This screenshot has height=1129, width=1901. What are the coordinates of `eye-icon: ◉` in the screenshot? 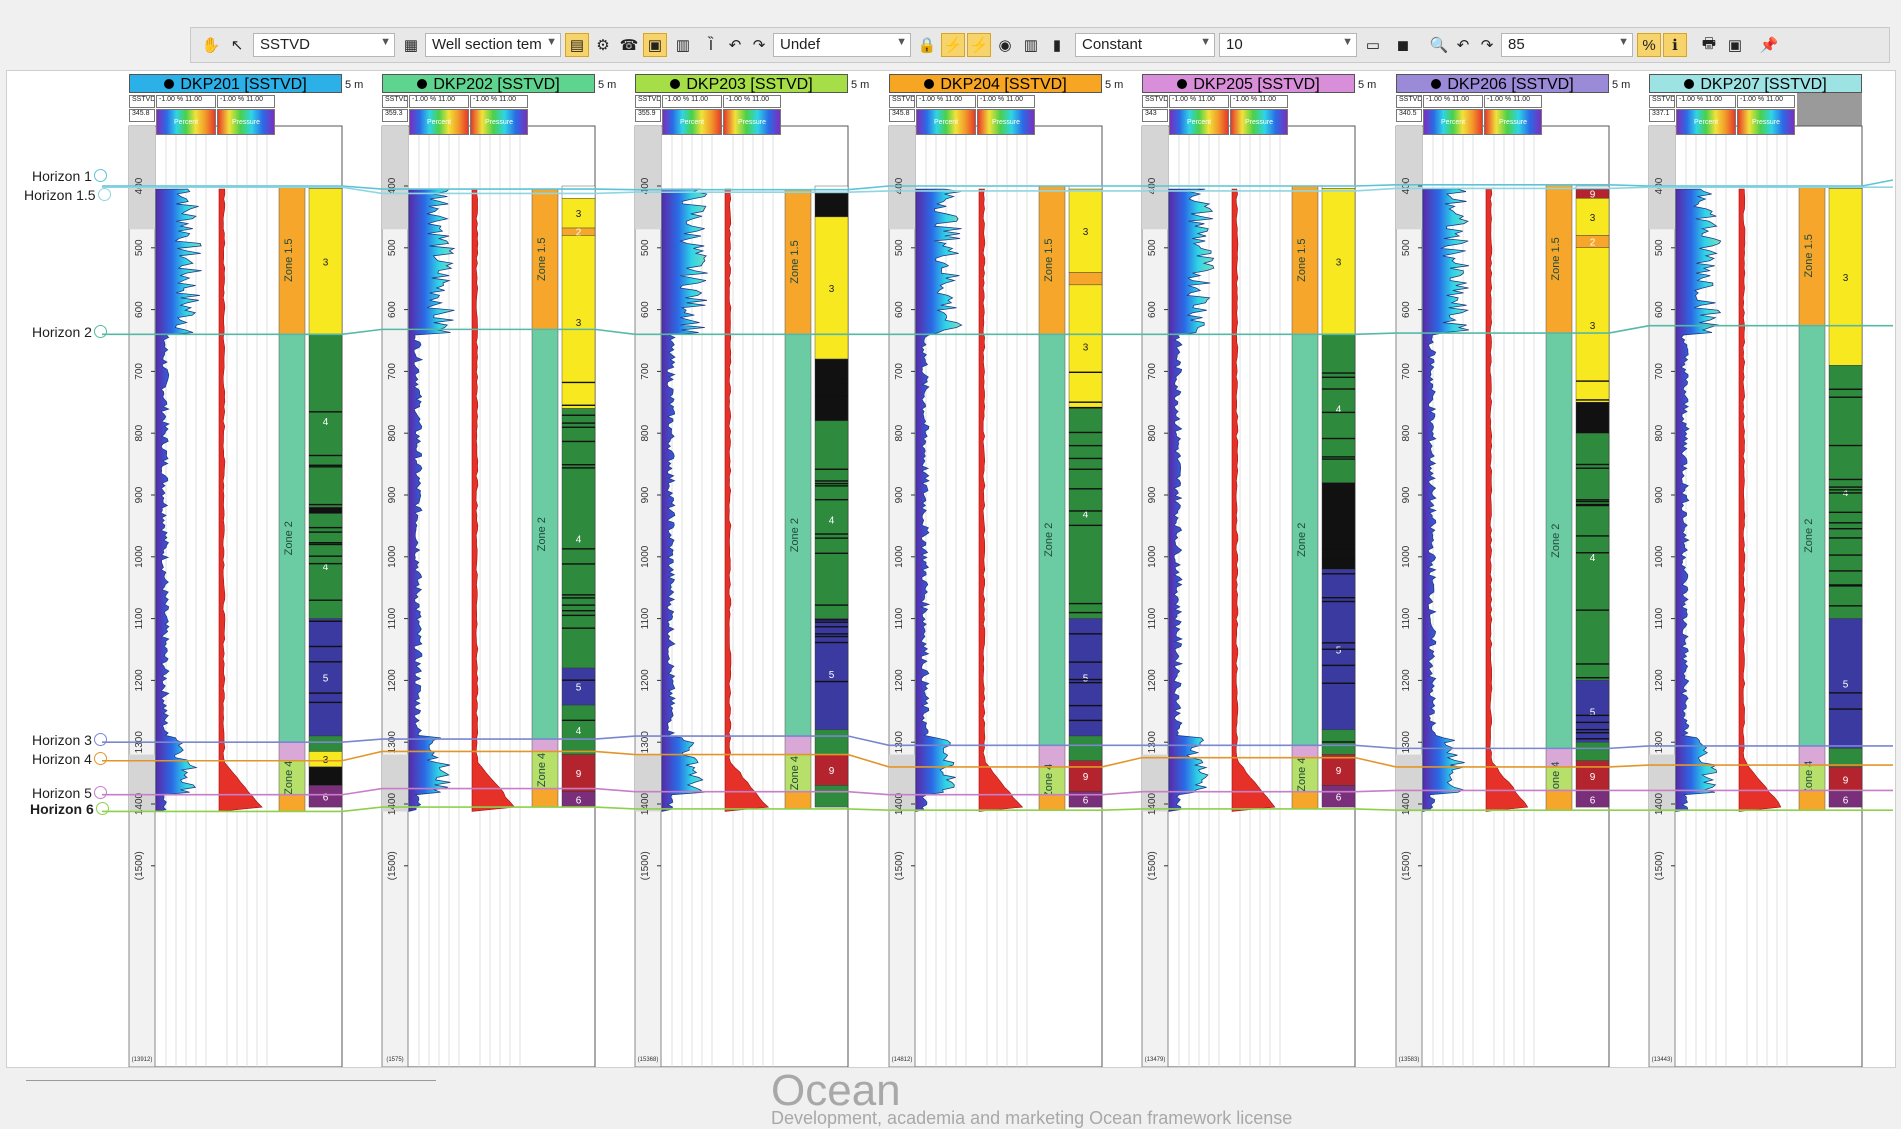 It's located at (1005, 45).